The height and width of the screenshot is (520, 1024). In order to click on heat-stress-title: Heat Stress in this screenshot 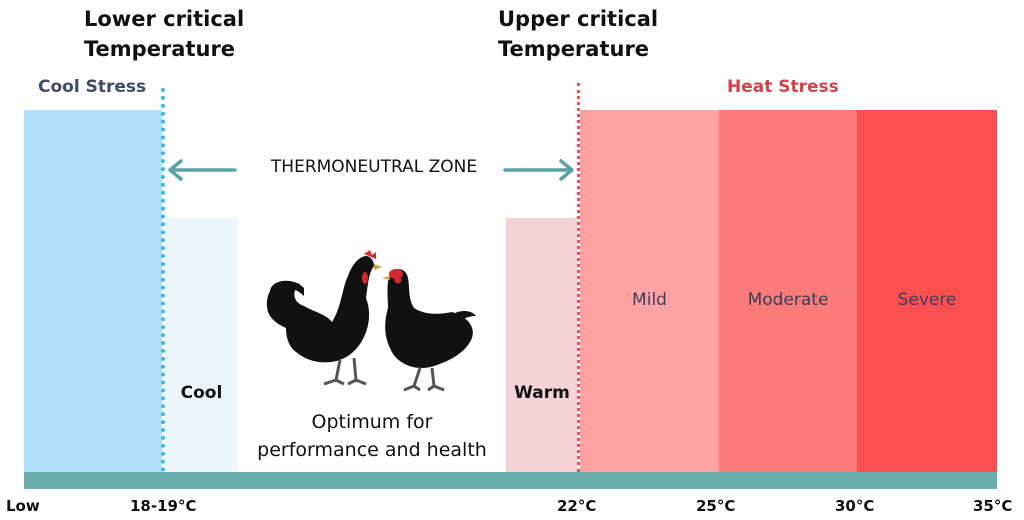, I will do `click(783, 87)`.